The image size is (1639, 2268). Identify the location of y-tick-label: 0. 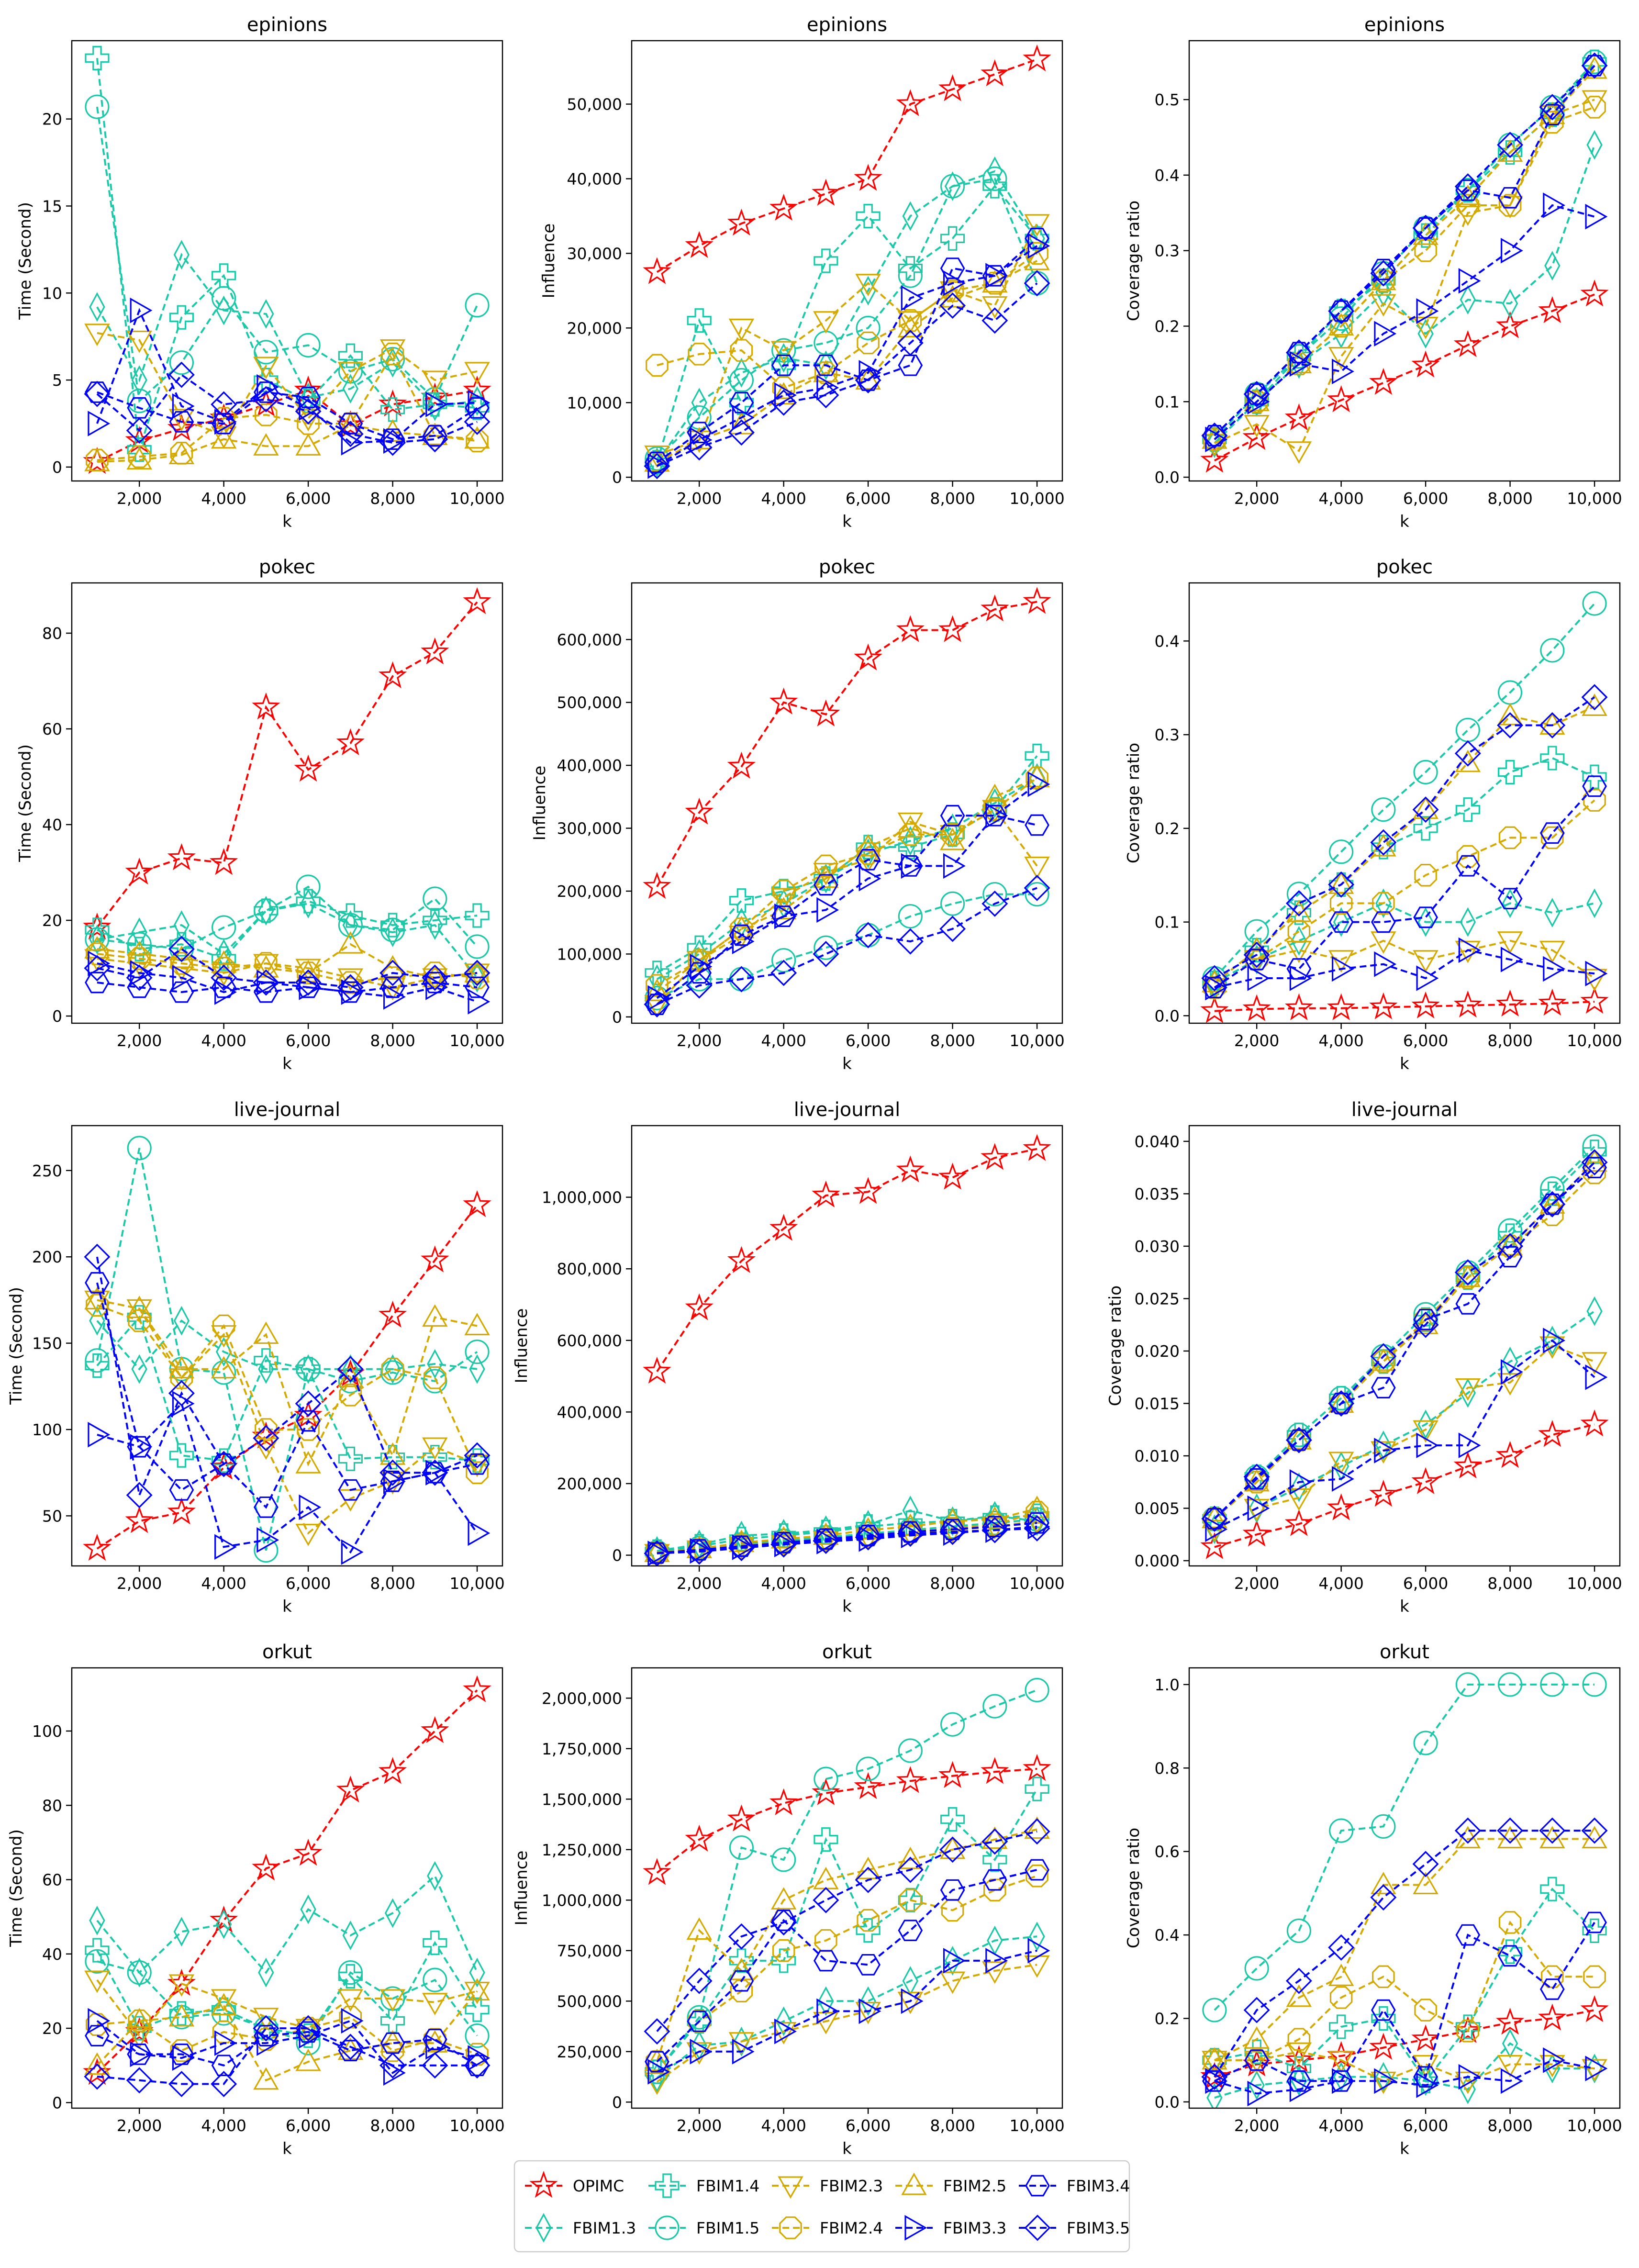
(617, 478).